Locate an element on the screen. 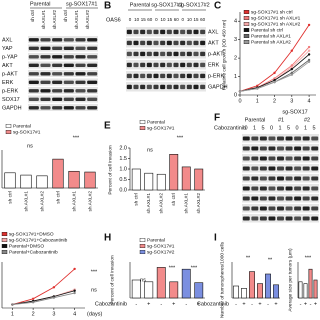 This screenshot has width=320, height=320. group-label: #2 is located at coordinates (307, 120).